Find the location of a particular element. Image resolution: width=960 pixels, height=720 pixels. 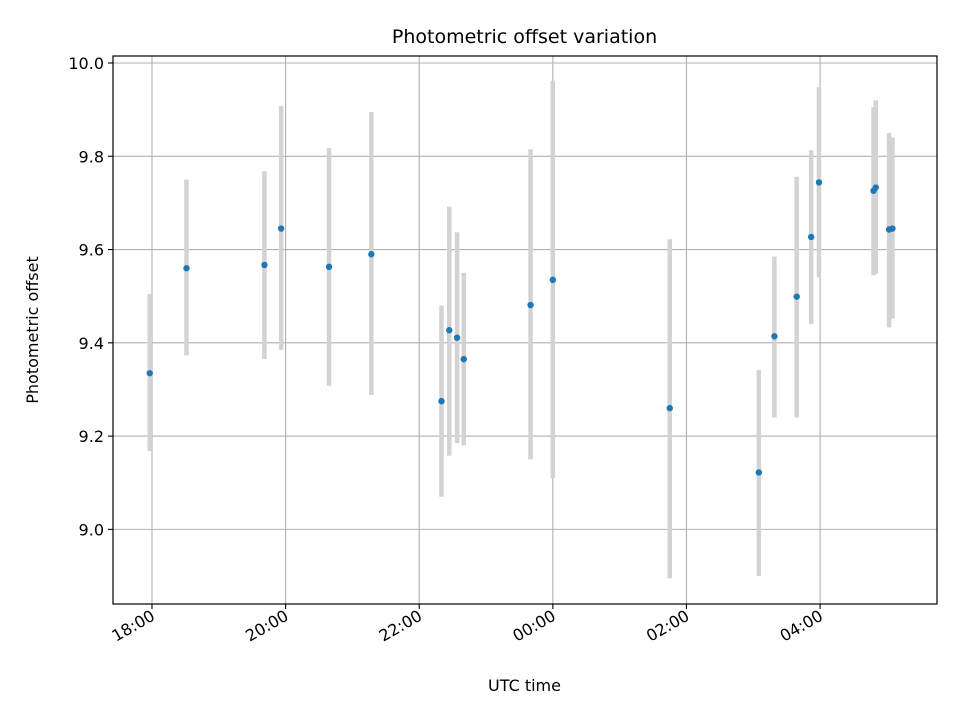

y-tick-label: 9.8 is located at coordinates (91, 156).